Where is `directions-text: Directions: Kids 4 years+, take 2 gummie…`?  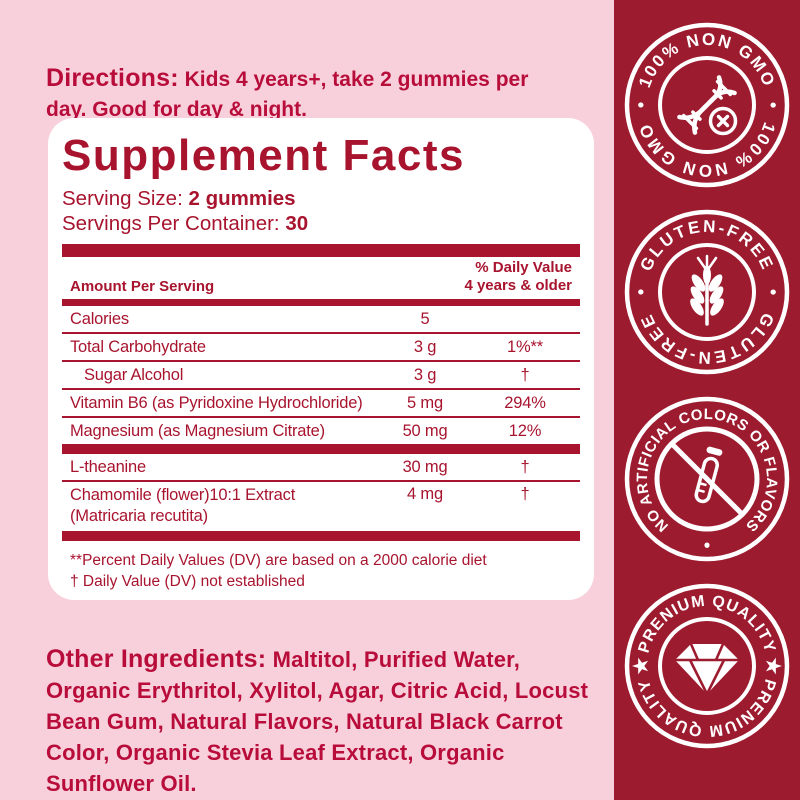
directions-text: Directions: Kids 4 years+, take 2 gummie… is located at coordinates (304, 94).